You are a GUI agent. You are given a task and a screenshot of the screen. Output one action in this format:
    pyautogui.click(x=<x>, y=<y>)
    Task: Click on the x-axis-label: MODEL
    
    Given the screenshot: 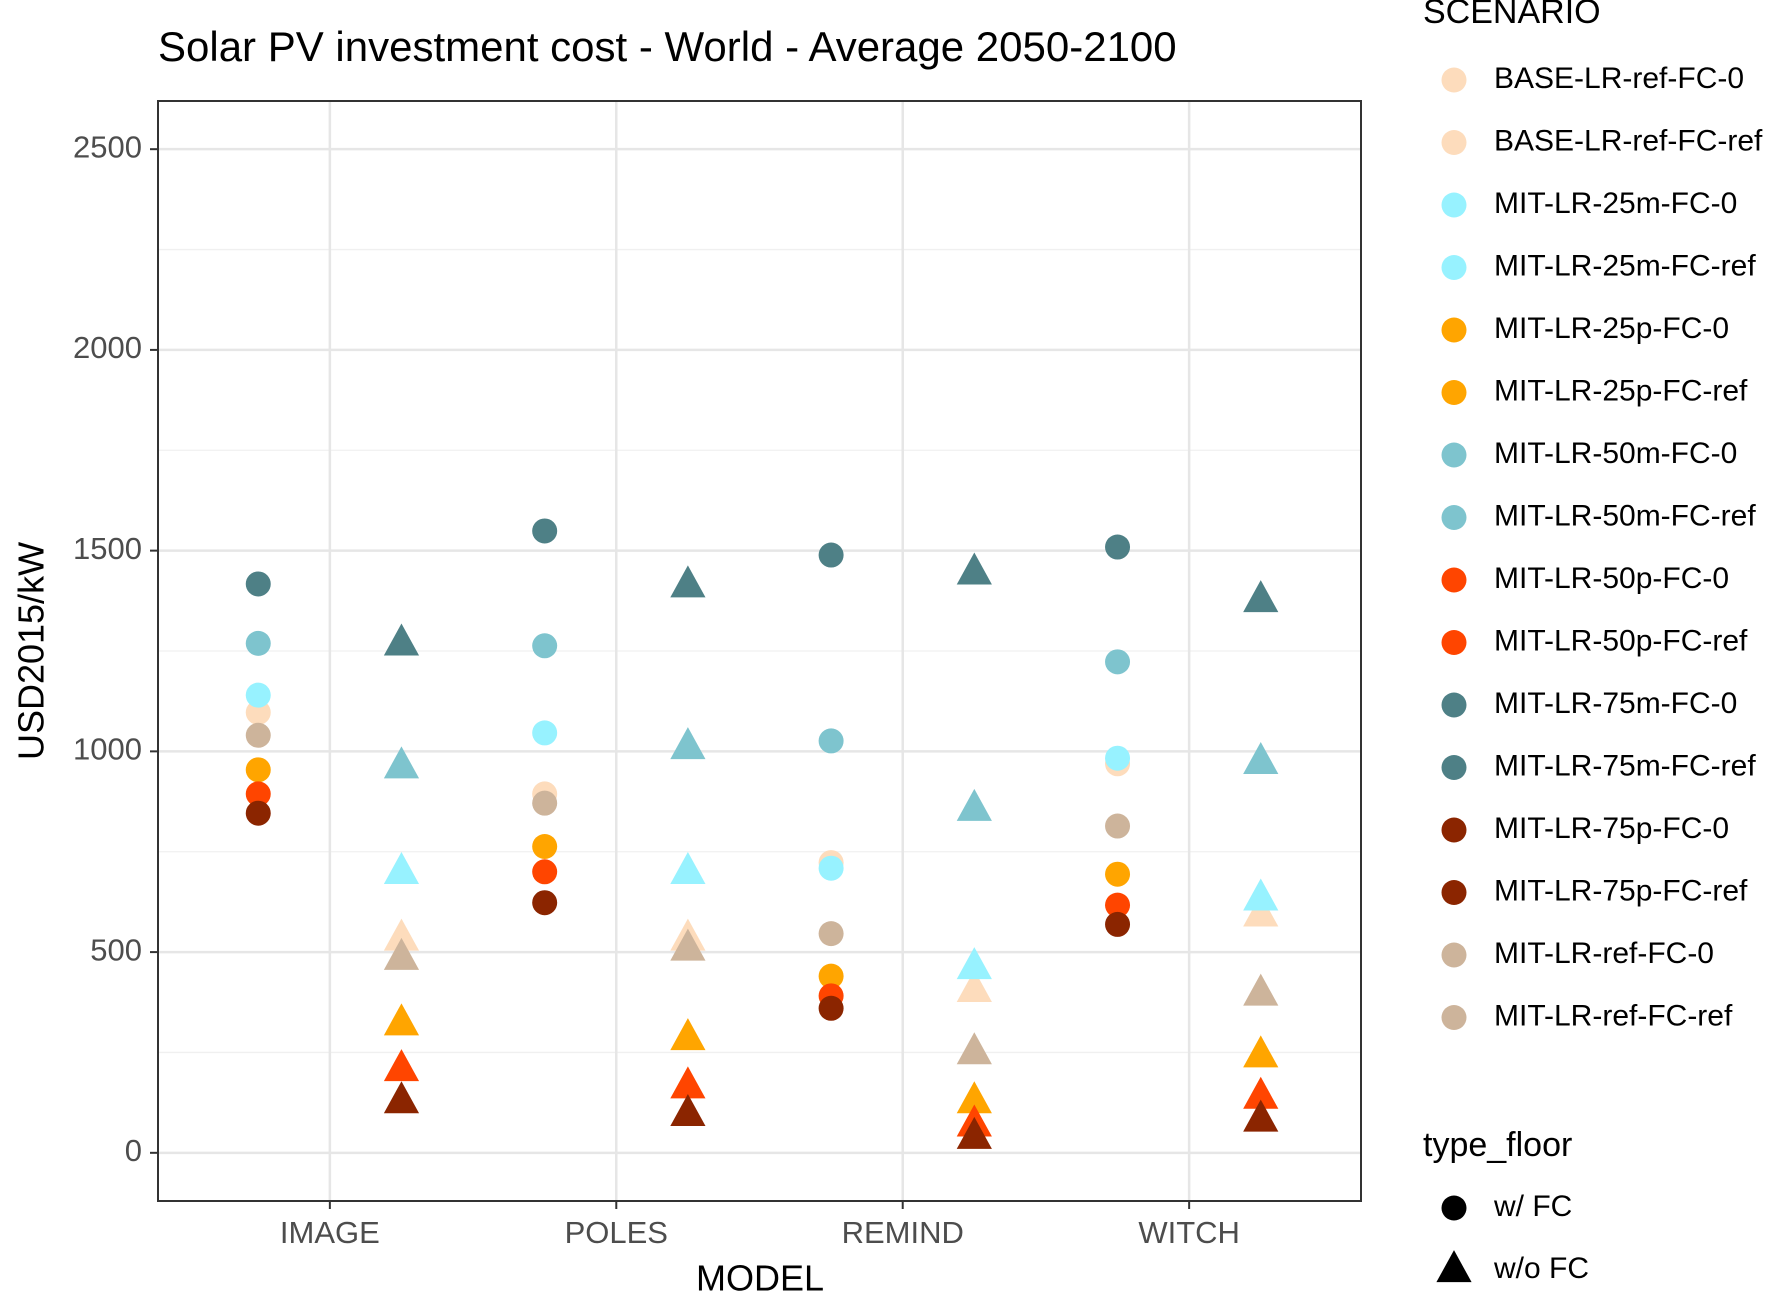 What is the action you would take?
    pyautogui.click(x=760, y=1275)
    